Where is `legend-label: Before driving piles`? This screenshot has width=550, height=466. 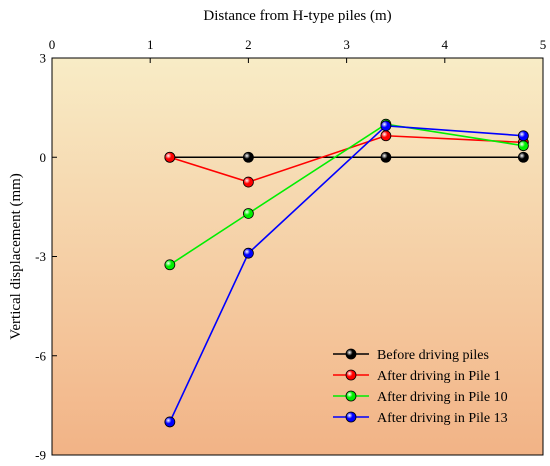
legend-label: Before driving piles is located at coordinates (433, 355).